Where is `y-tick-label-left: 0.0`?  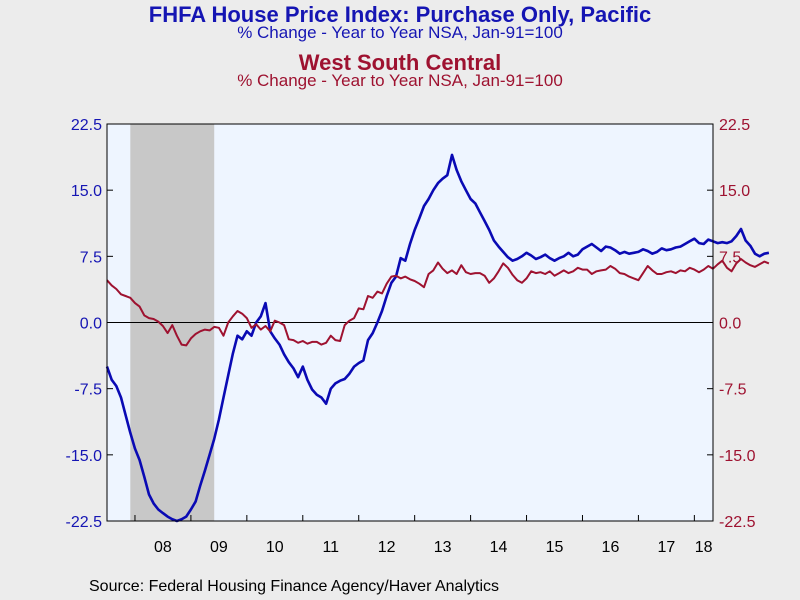 y-tick-label-left: 0.0 is located at coordinates (91, 324).